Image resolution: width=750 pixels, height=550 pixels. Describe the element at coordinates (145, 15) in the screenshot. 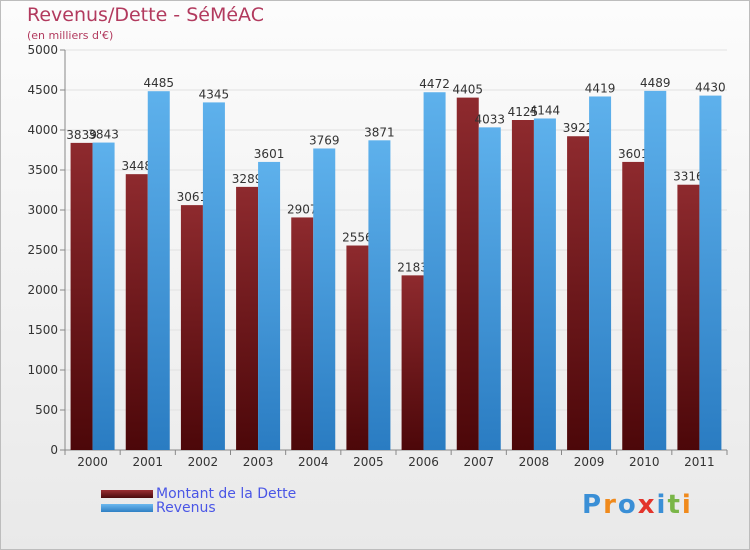

I see `chart-title: Revenus/Dette - SéMéAC` at that location.